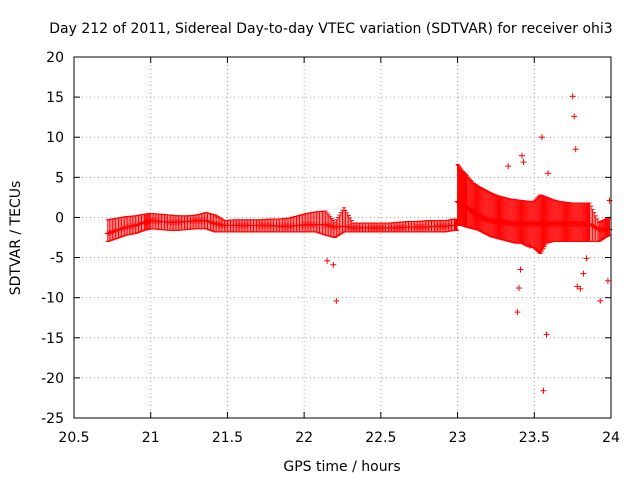  What do you see at coordinates (52, 299) in the screenshot?
I see `y-tick-label: -10` at bounding box center [52, 299].